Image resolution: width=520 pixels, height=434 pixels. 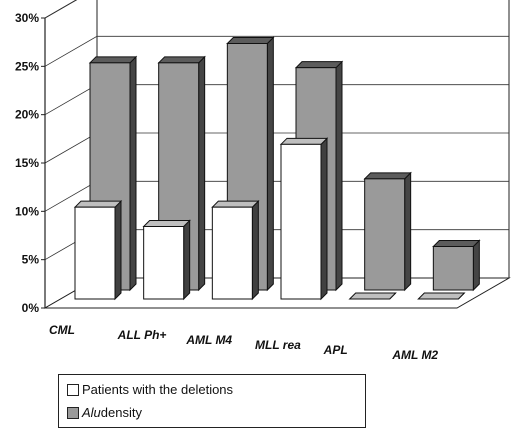 I want to click on y-tick-label: 5%, so click(x=31, y=260).